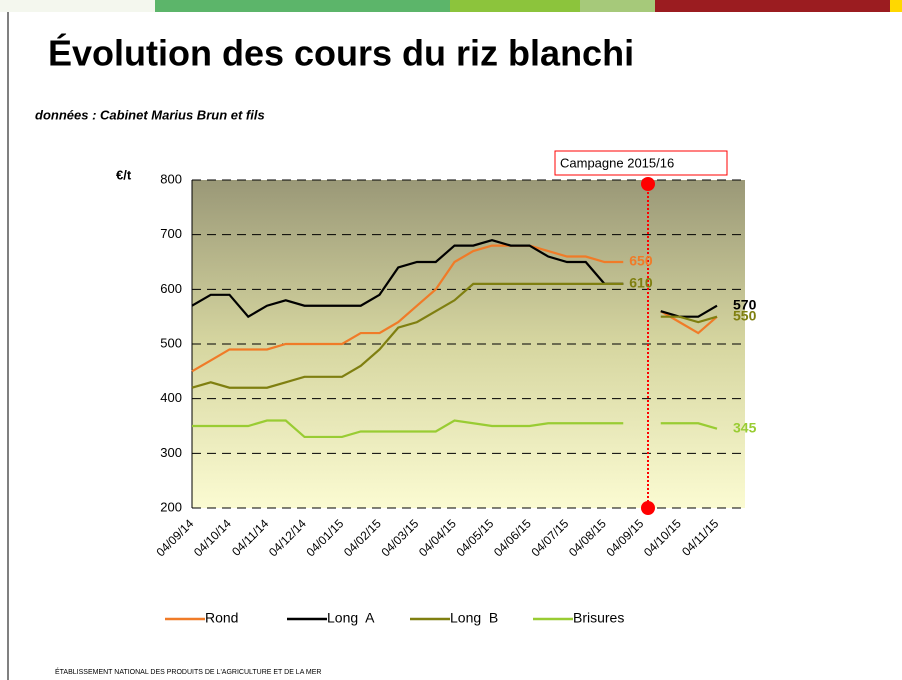  What do you see at coordinates (641, 261) in the screenshot?
I see `end-label: 650` at bounding box center [641, 261].